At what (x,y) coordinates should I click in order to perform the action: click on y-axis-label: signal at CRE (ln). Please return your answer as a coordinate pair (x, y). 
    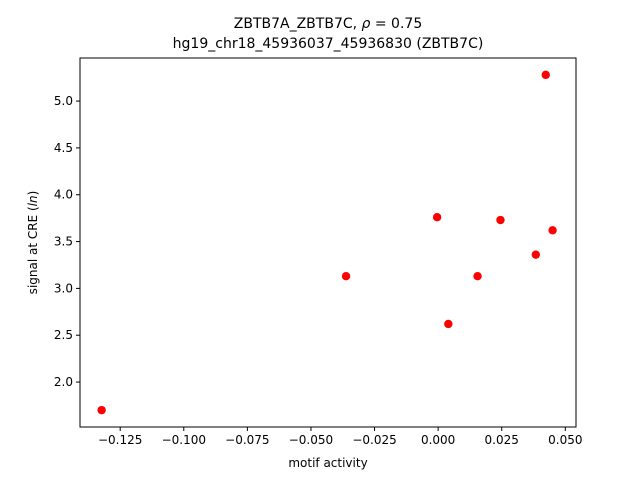
    Looking at the image, I should click on (33, 243).